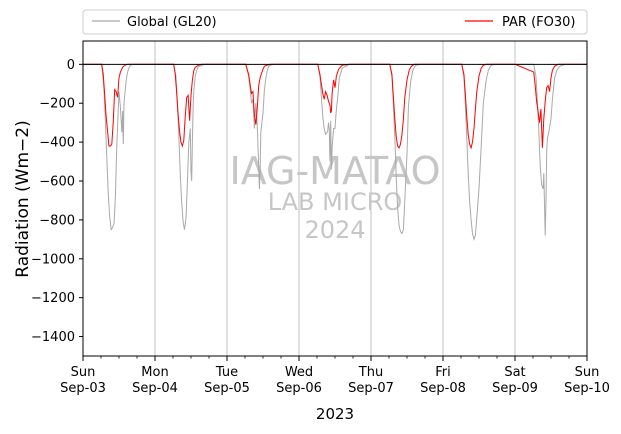  What do you see at coordinates (155, 388) in the screenshot?
I see `x-tick-date-1: Sep-04` at bounding box center [155, 388].